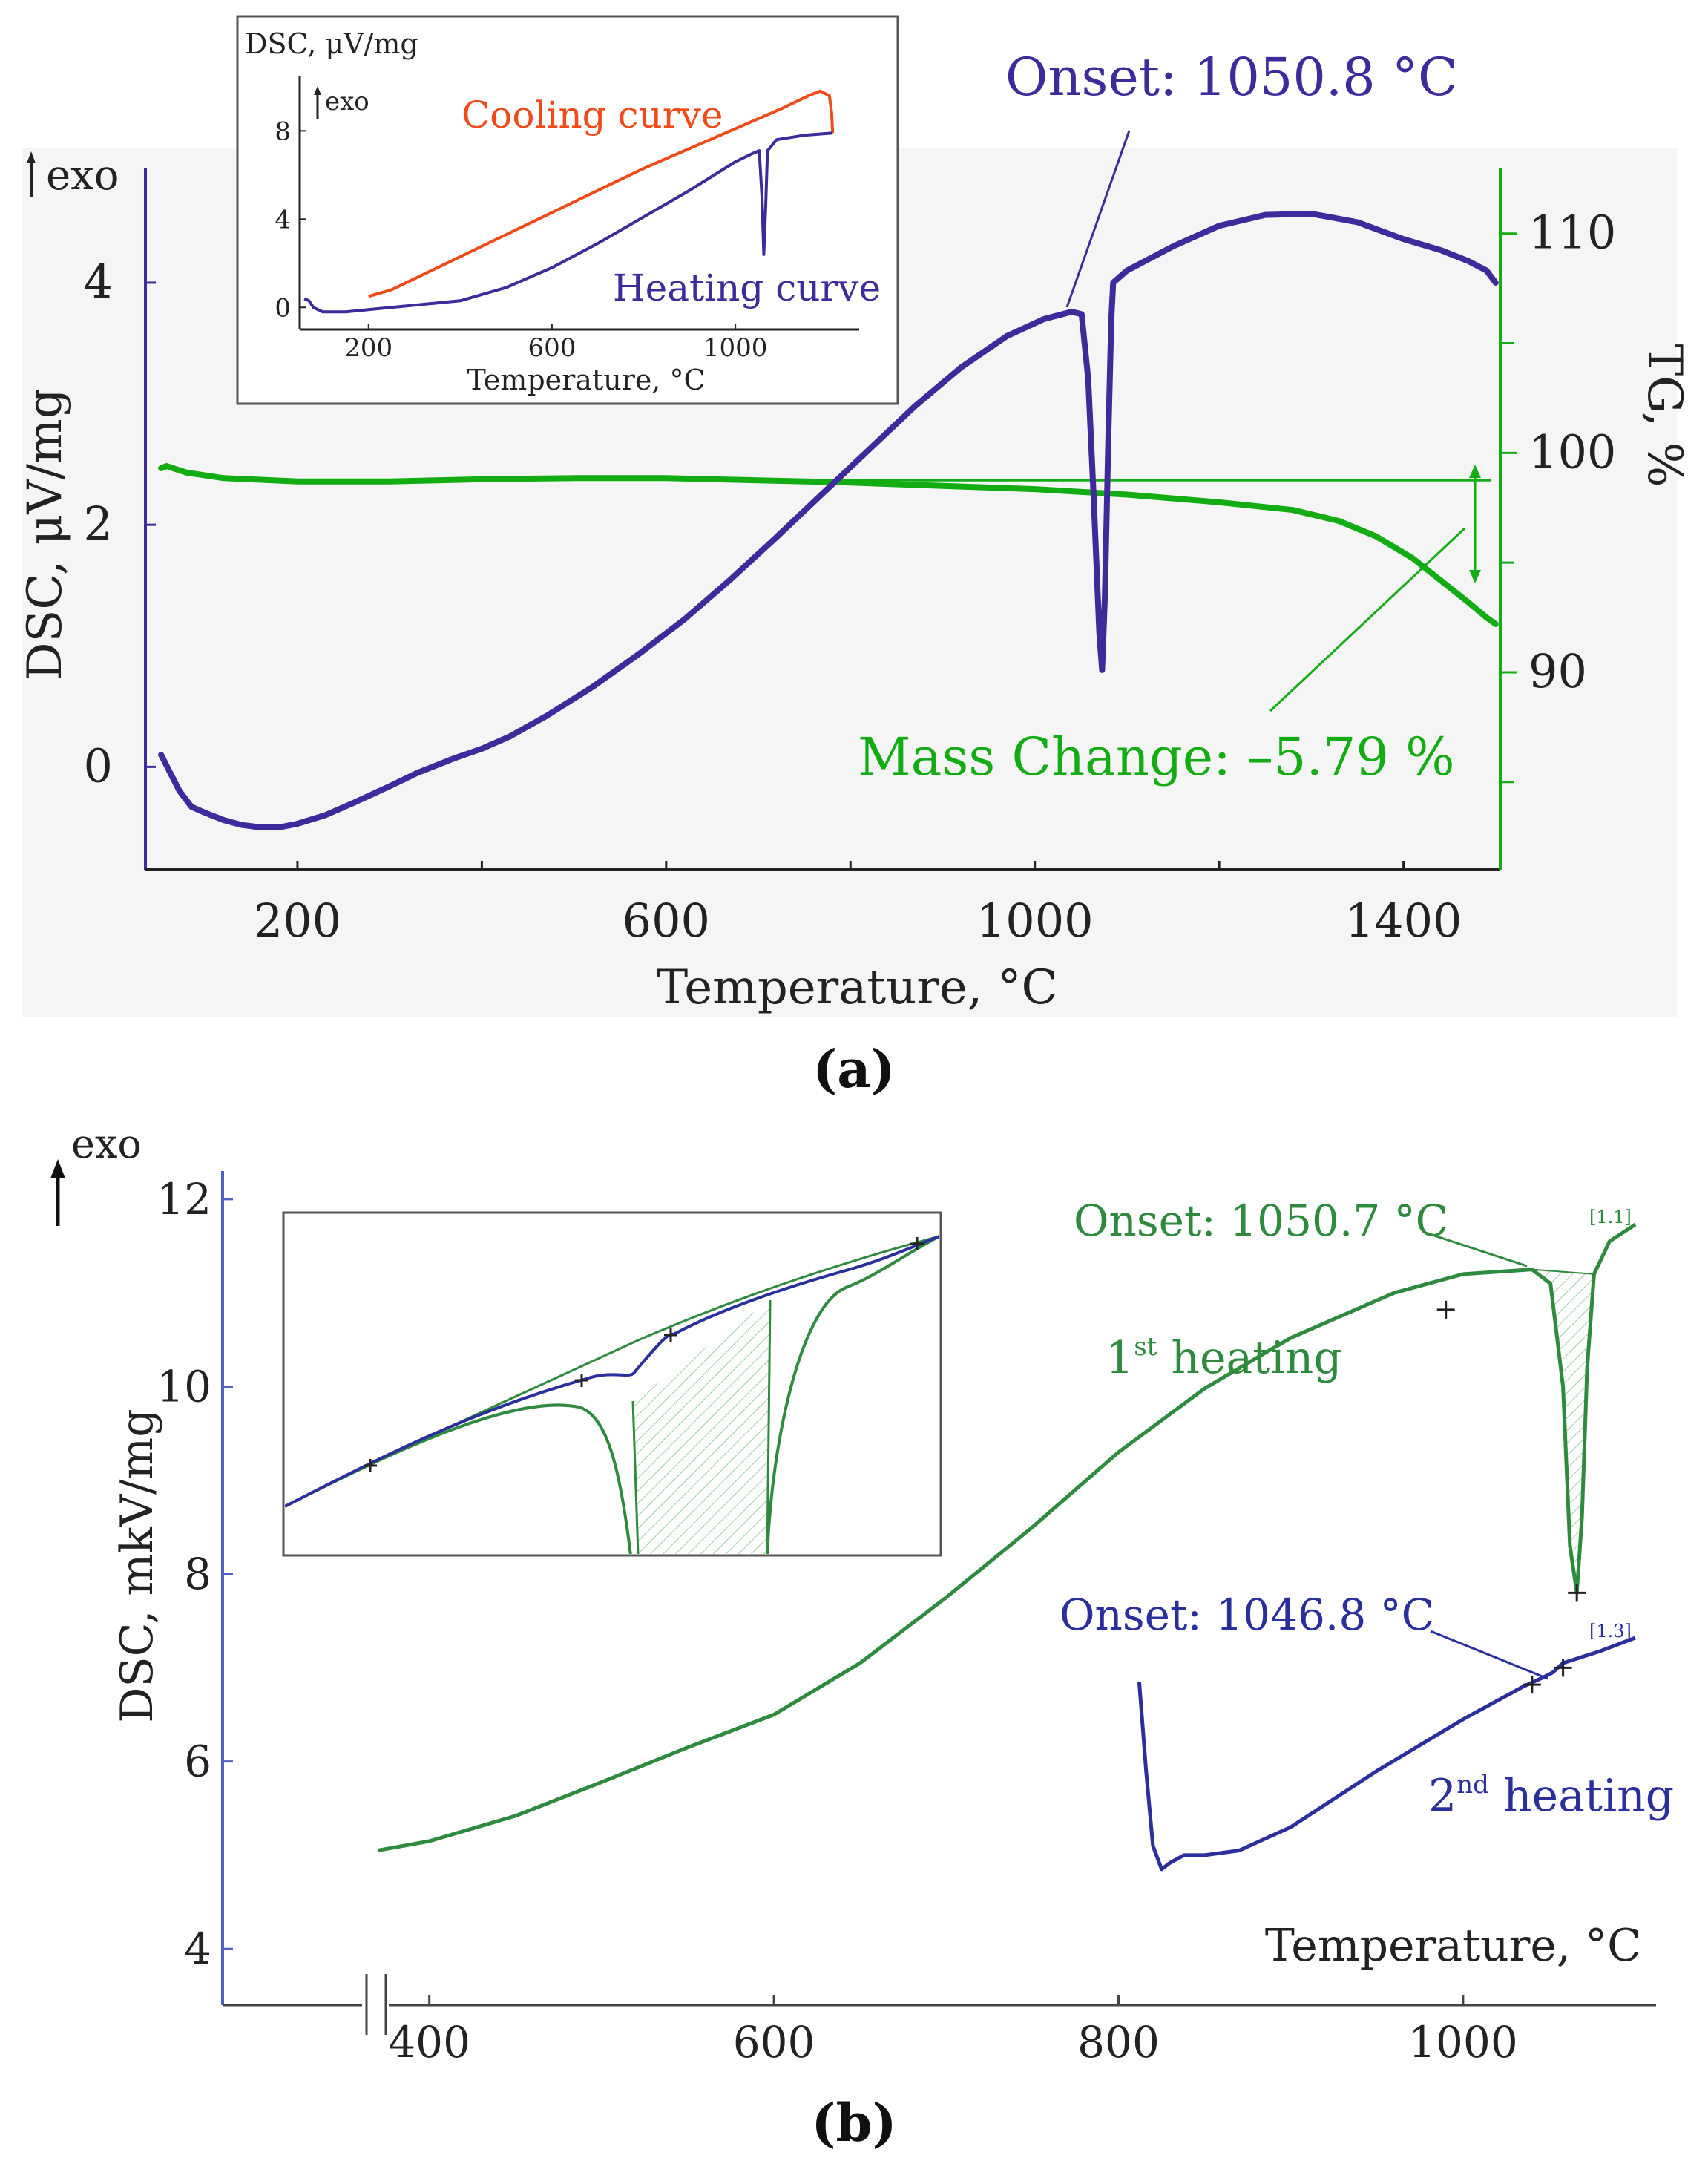 This screenshot has width=1708, height=2161. I want to click on a-x-tick-label: 1000, so click(1035, 920).